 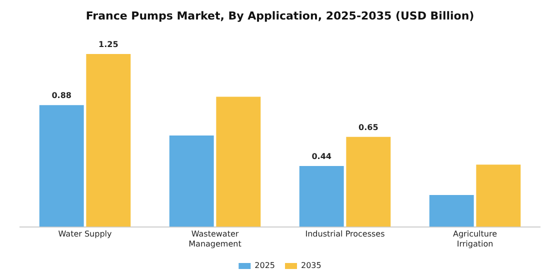 I want to click on data-label: 0.65, so click(x=368, y=127).